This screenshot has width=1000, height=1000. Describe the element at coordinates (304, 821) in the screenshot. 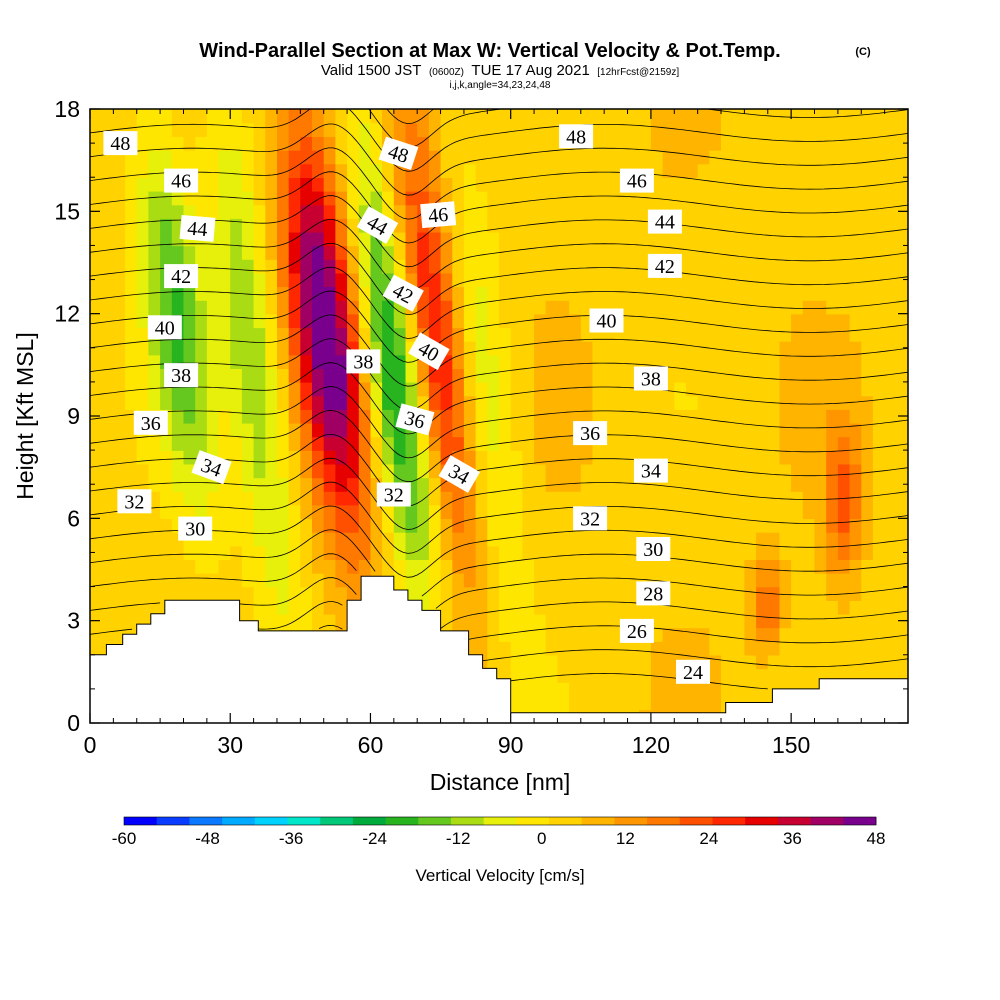

I see `colorbar-swatch` at that location.